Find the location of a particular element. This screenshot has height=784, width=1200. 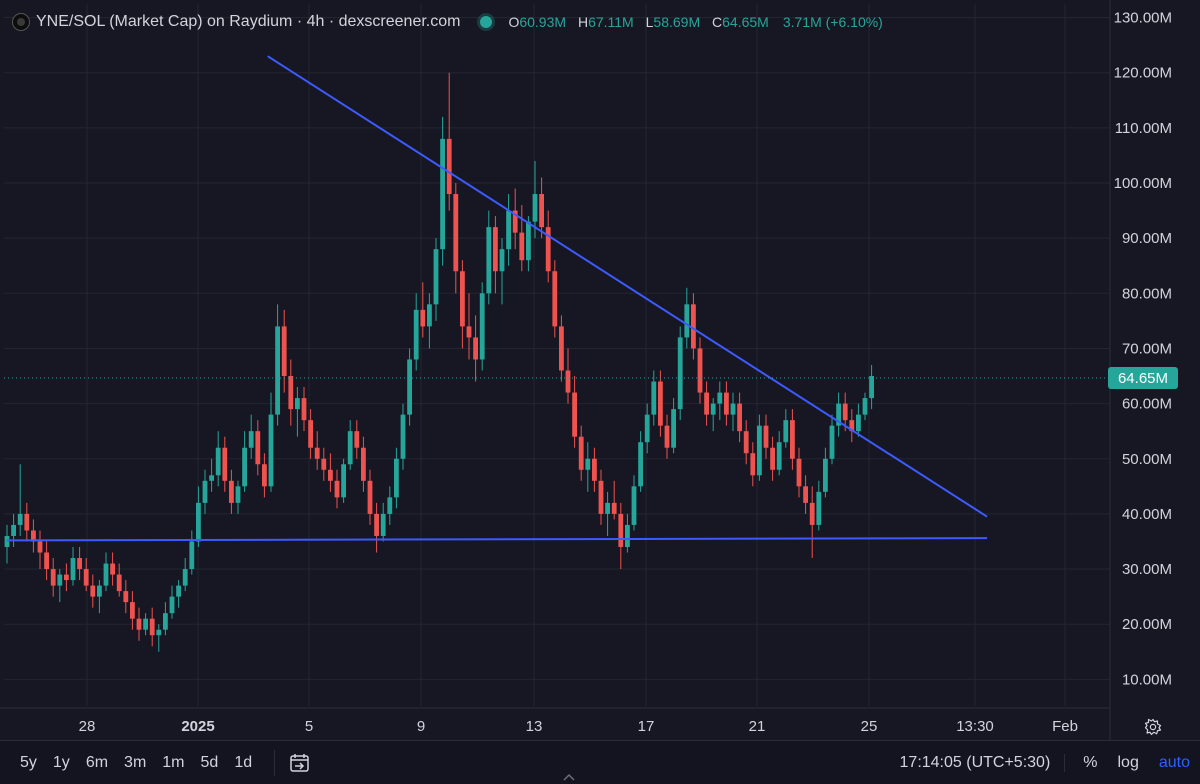

timeframe-6m-button: 6m is located at coordinates (97, 762).